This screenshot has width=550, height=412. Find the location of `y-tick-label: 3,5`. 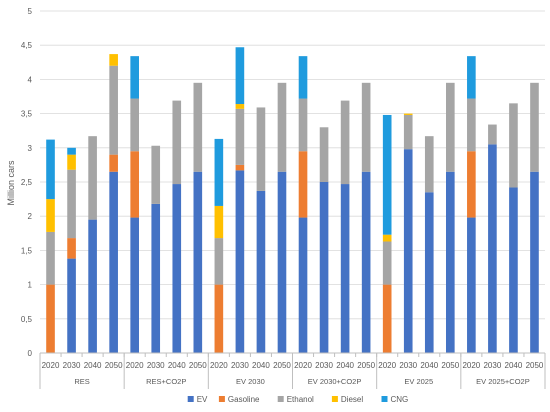

y-tick-label: 3,5 is located at coordinates (27, 114).